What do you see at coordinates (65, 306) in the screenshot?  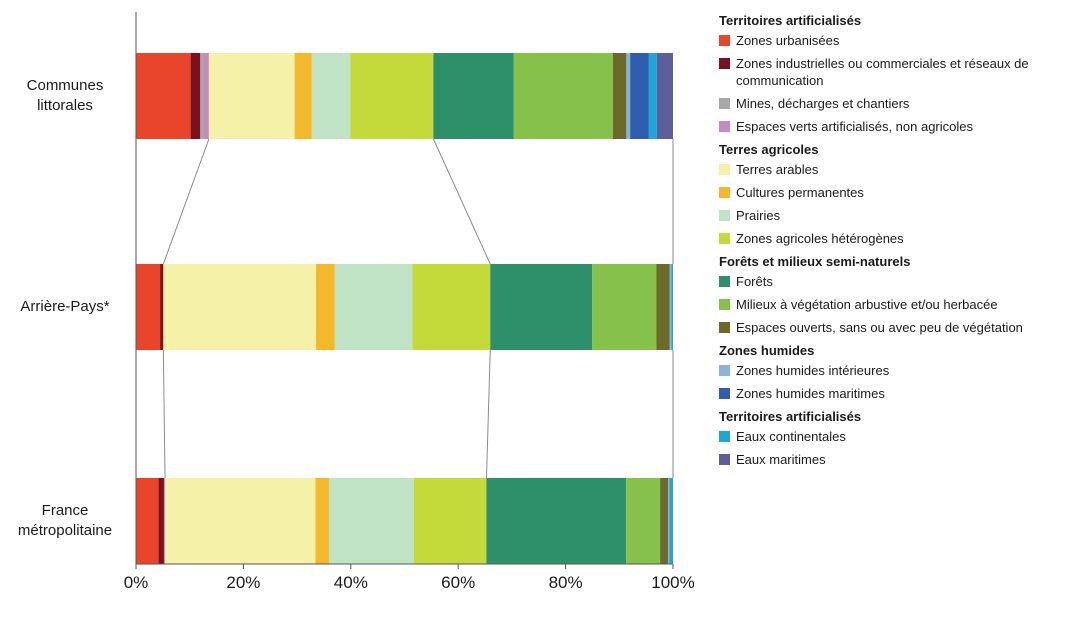 I see `category-label: Arrière-Pays*` at bounding box center [65, 306].